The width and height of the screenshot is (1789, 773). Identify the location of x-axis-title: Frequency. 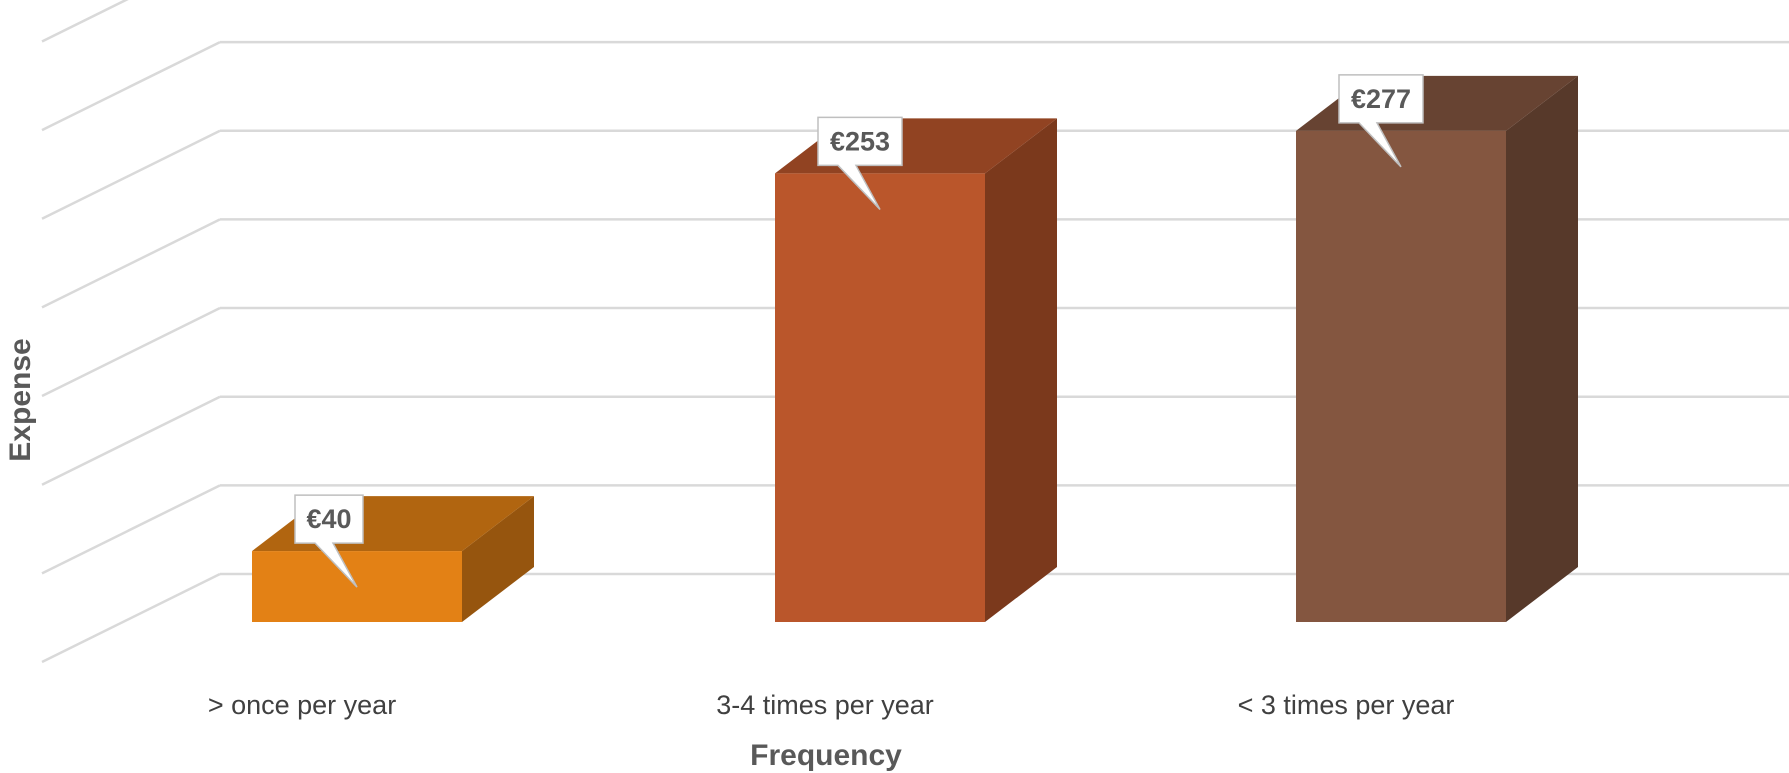
(826, 755).